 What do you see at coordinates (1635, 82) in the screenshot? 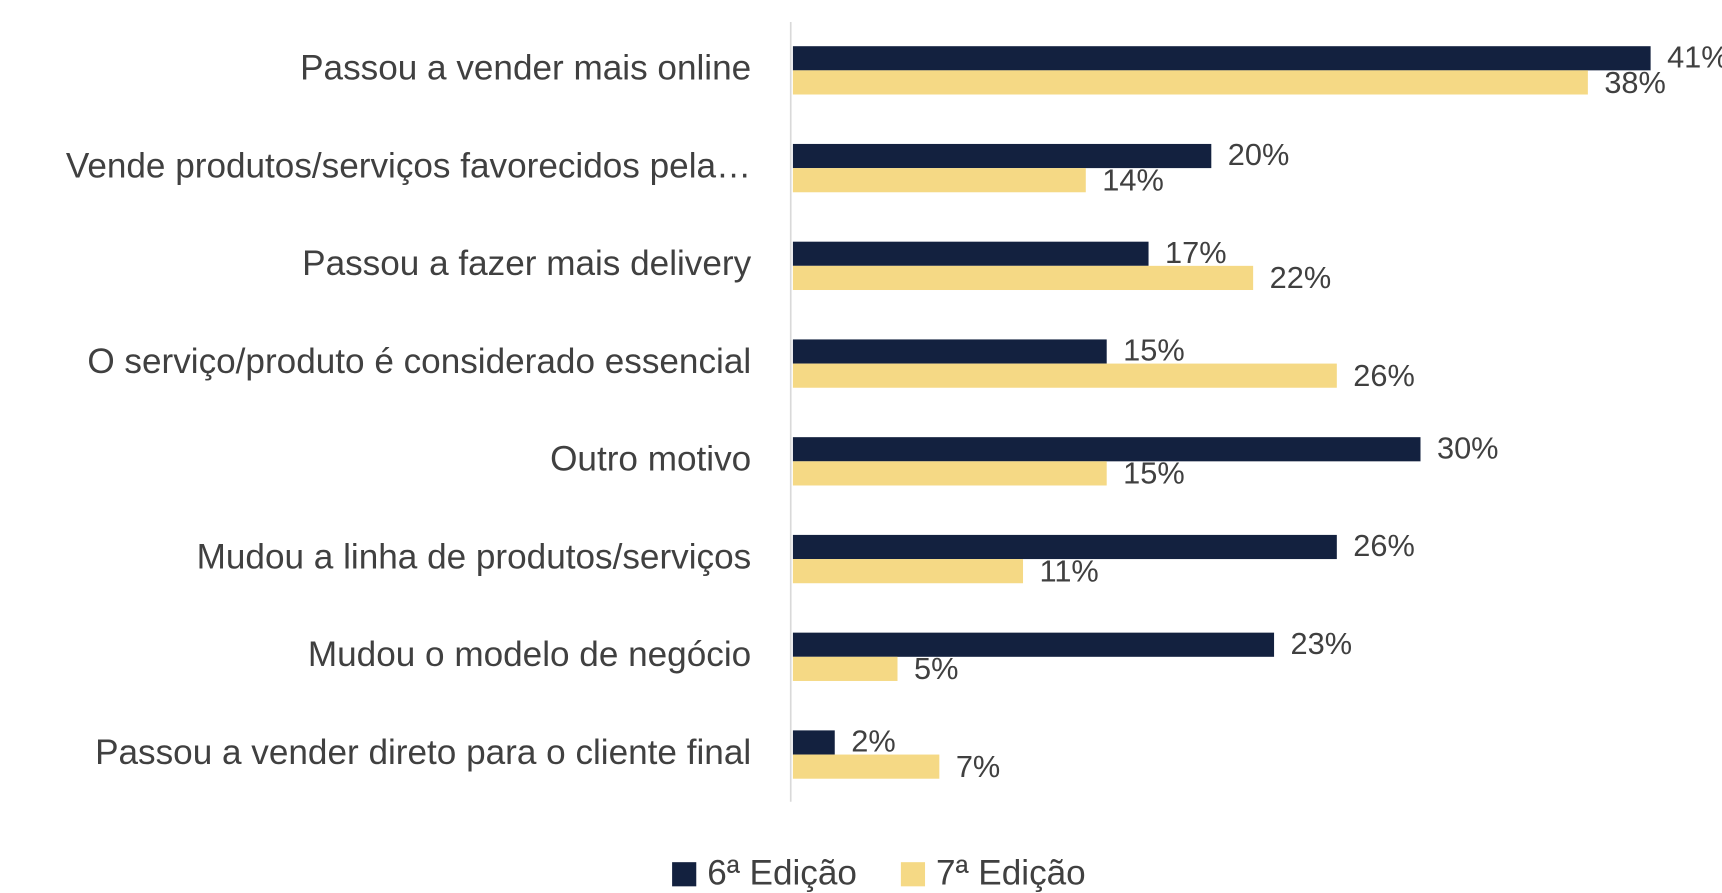
I see `value-label: 38%` at bounding box center [1635, 82].